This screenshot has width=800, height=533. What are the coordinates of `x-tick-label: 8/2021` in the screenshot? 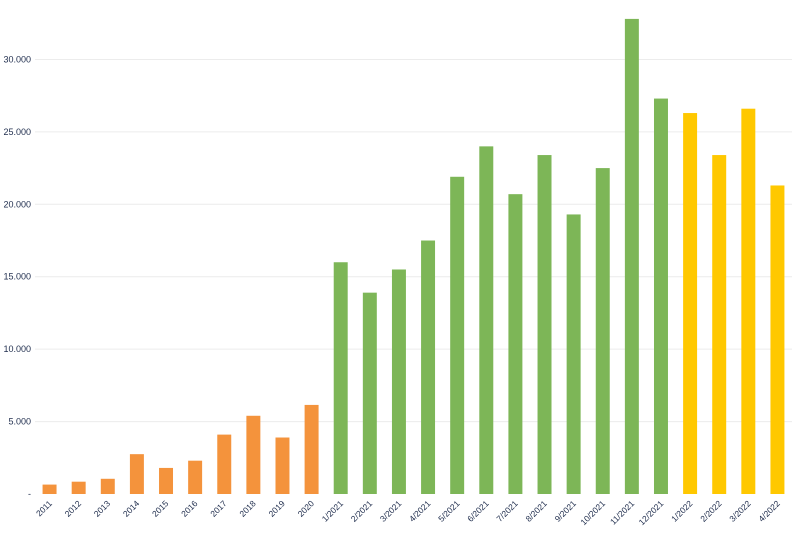 It's located at (536, 511).